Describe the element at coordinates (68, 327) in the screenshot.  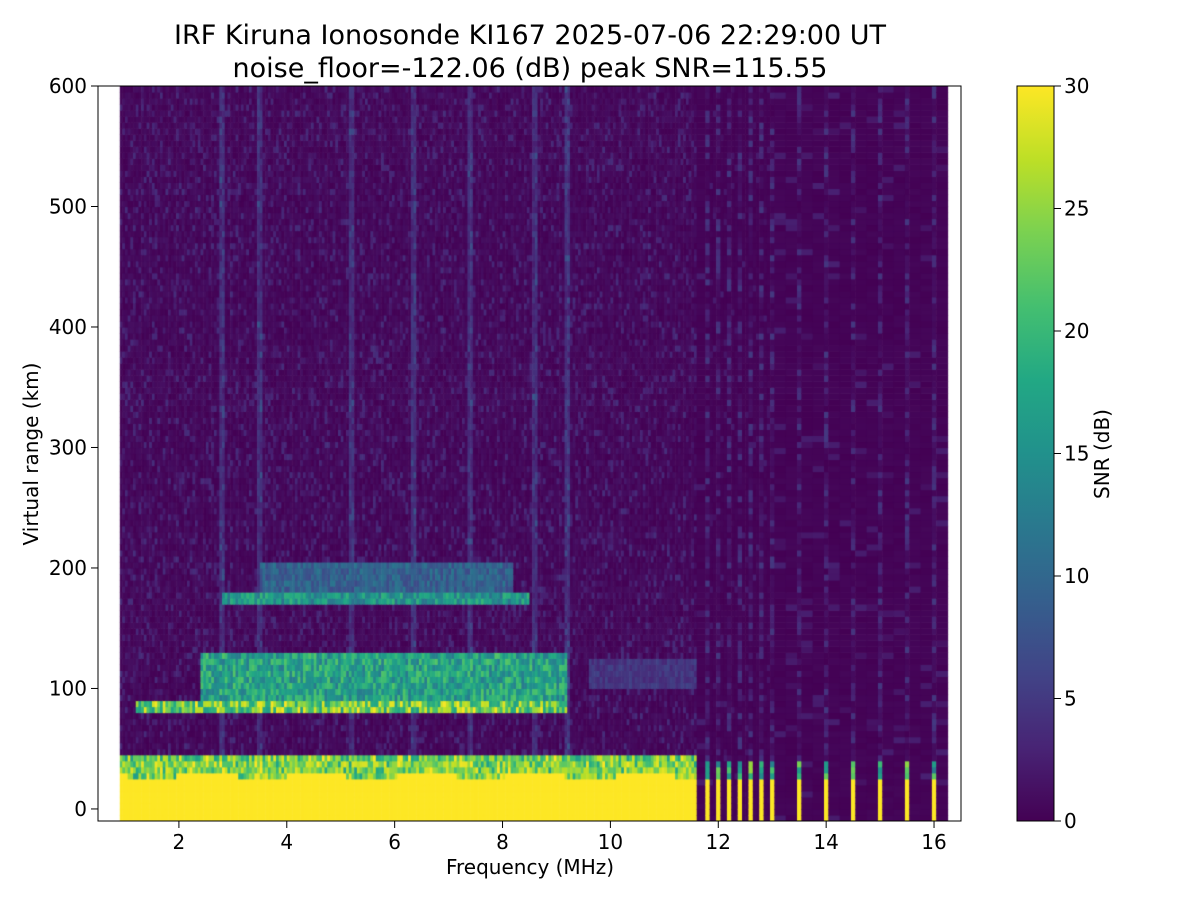
I see `y-tick-label: 400` at that location.